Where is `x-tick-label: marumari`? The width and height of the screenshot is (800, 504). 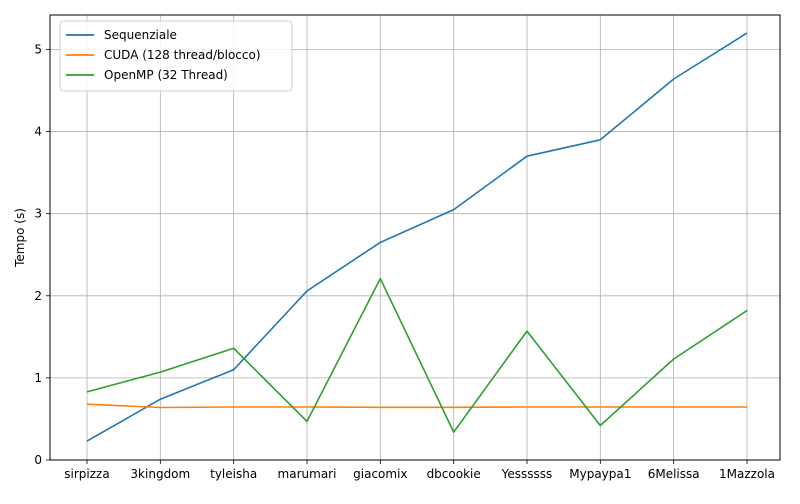 x-tick-label: marumari is located at coordinates (307, 474).